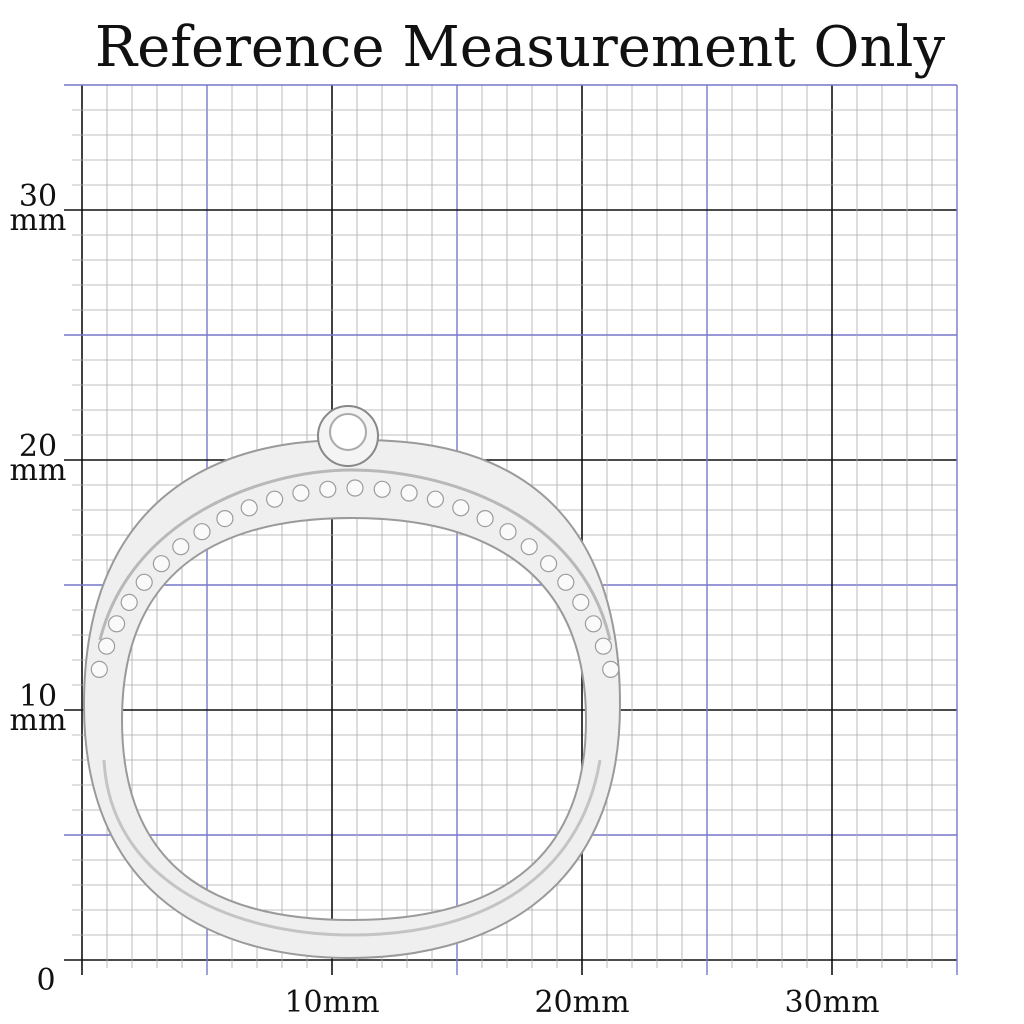 This screenshot has width=1024, height=1024. I want to click on center-stone, so click(348, 432).